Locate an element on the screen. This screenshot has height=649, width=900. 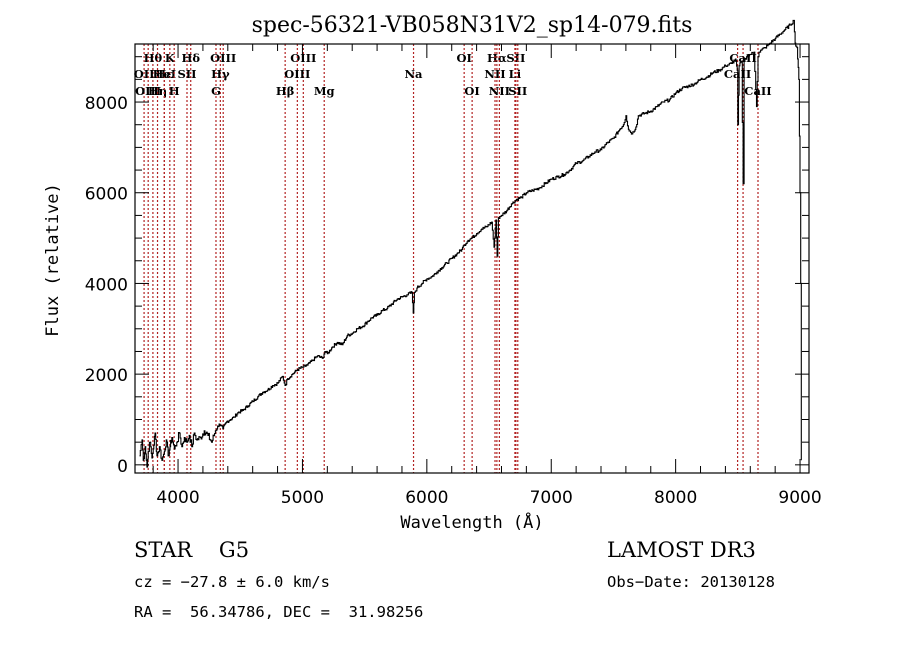
y-tick-label: 6000 is located at coordinates (106, 195).